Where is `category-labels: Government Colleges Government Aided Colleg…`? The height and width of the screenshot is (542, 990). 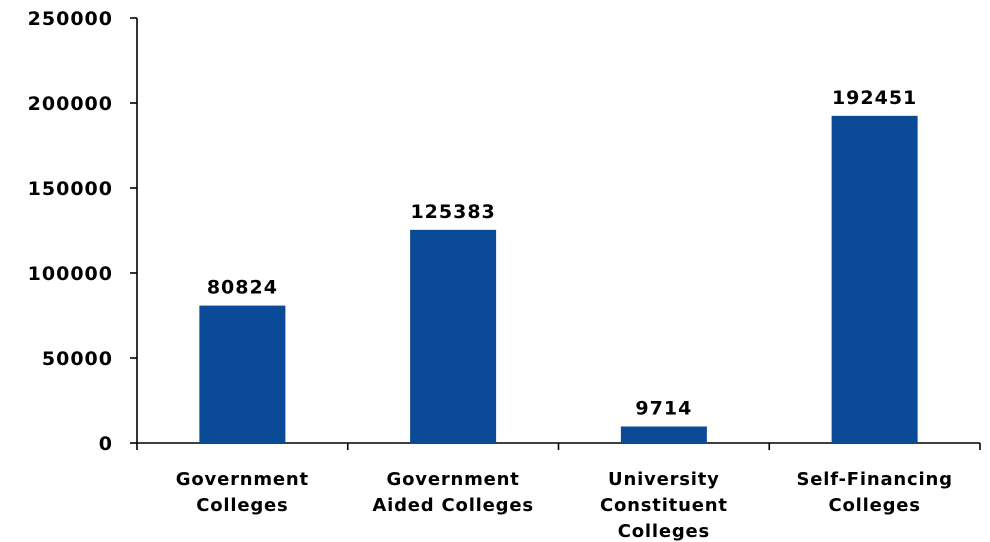
category-labels: Government Colleges Government Aided Colleg… is located at coordinates (564, 505).